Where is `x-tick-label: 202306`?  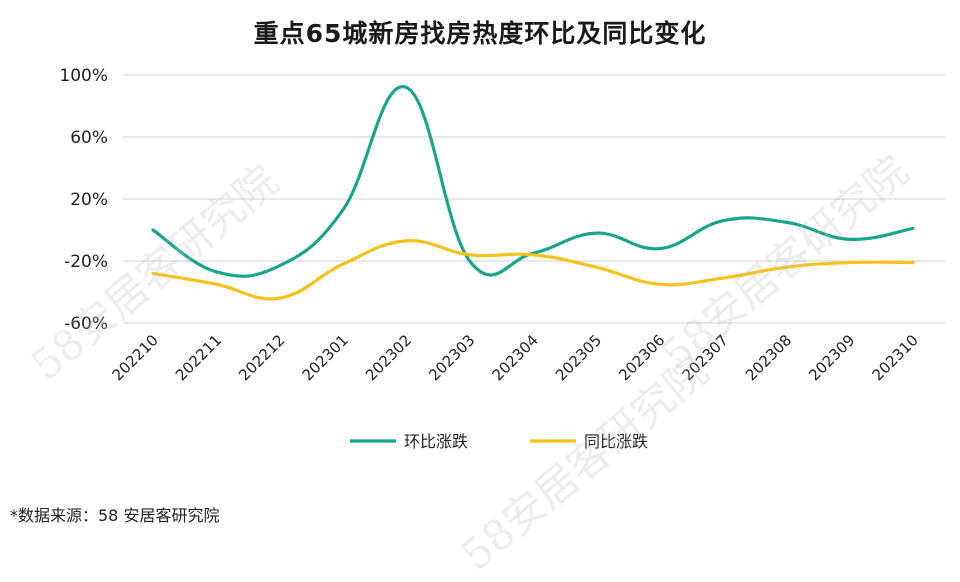
x-tick-label: 202306 is located at coordinates (641, 357).